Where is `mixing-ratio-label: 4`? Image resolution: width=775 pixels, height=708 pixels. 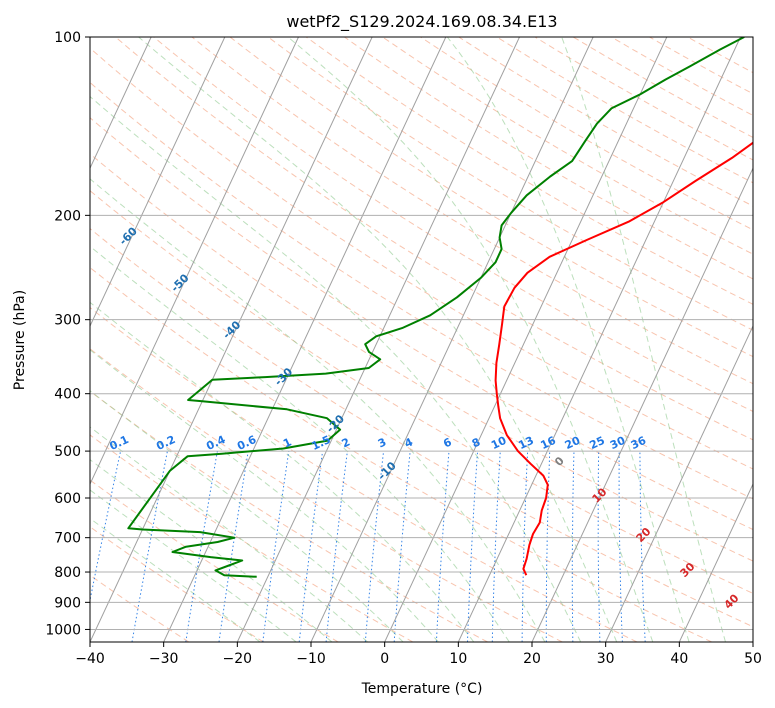
mixing-ratio-label: 4 is located at coordinates (409, 442).